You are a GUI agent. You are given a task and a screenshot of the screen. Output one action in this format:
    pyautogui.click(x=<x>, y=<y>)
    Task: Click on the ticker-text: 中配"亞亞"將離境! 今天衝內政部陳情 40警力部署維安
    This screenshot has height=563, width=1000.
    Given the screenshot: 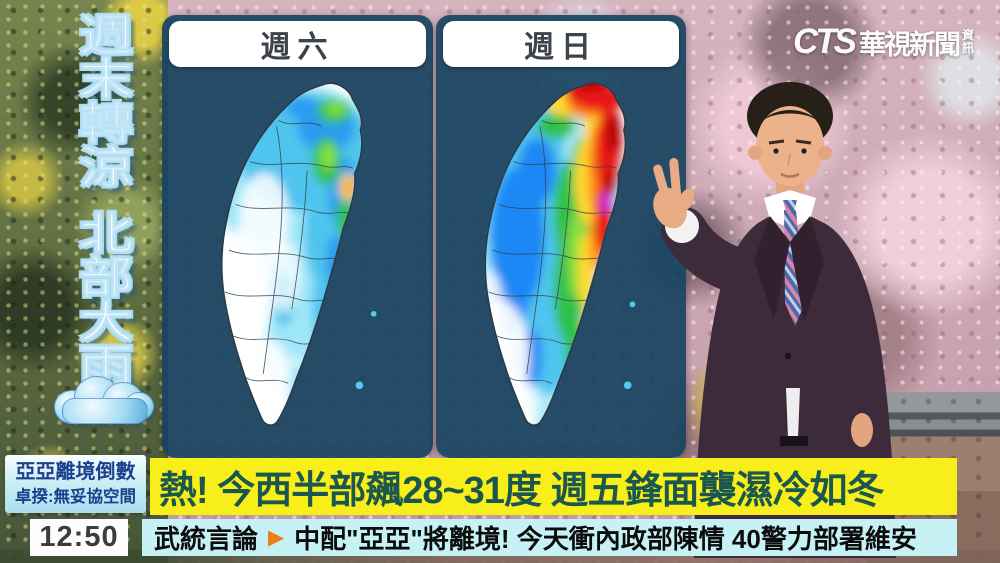 What is the action you would take?
    pyautogui.click(x=605, y=539)
    